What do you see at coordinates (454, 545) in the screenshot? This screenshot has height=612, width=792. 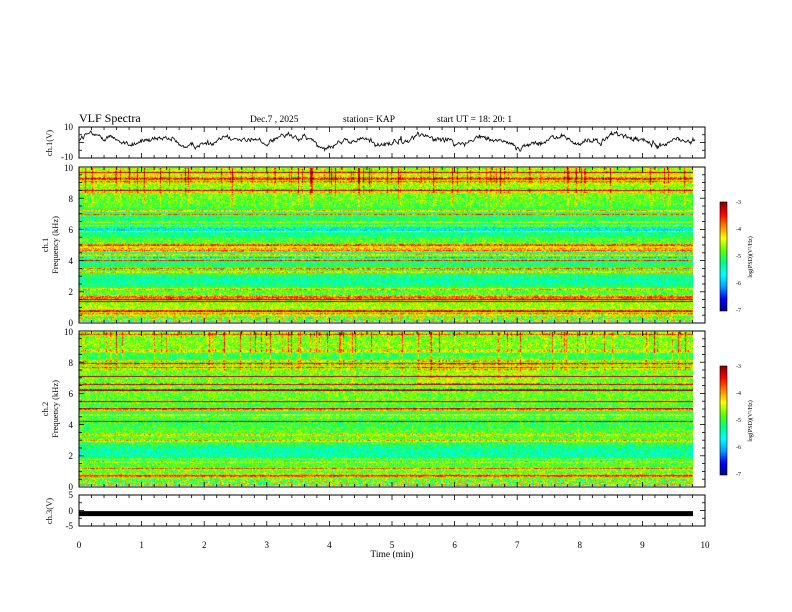 I see `x-tick-label-6: 6` at bounding box center [454, 545].